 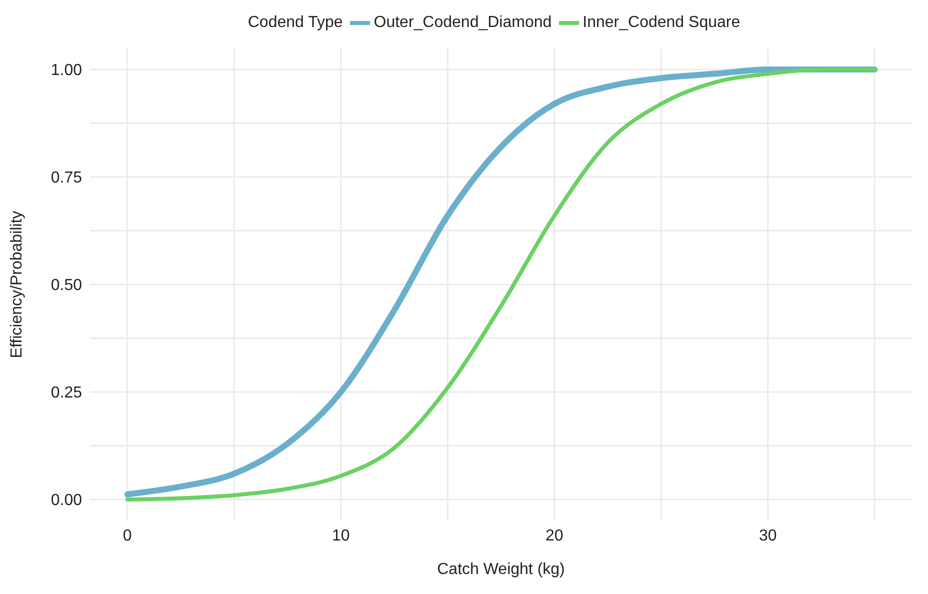 What do you see at coordinates (295, 23) in the screenshot?
I see `legend-title: Codend Type` at bounding box center [295, 23].